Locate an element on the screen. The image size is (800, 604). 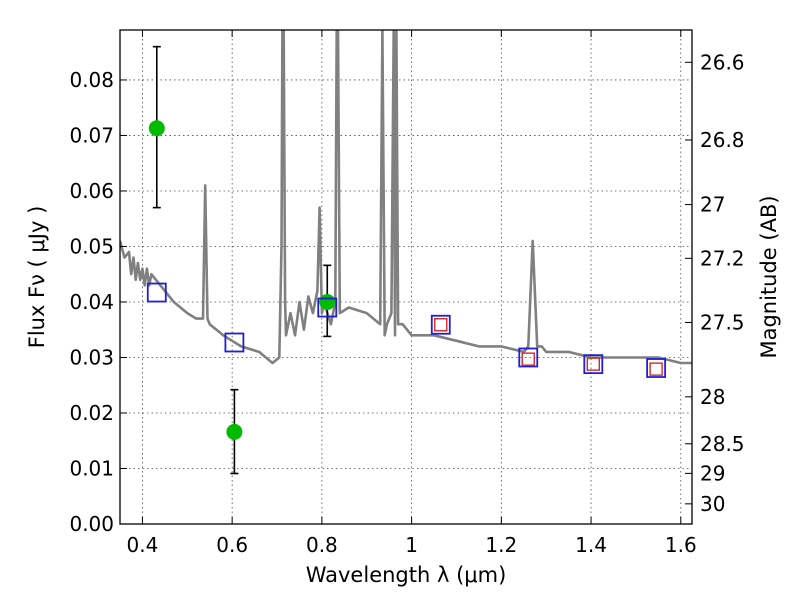
x-tick-label: 1 is located at coordinates (411, 545).